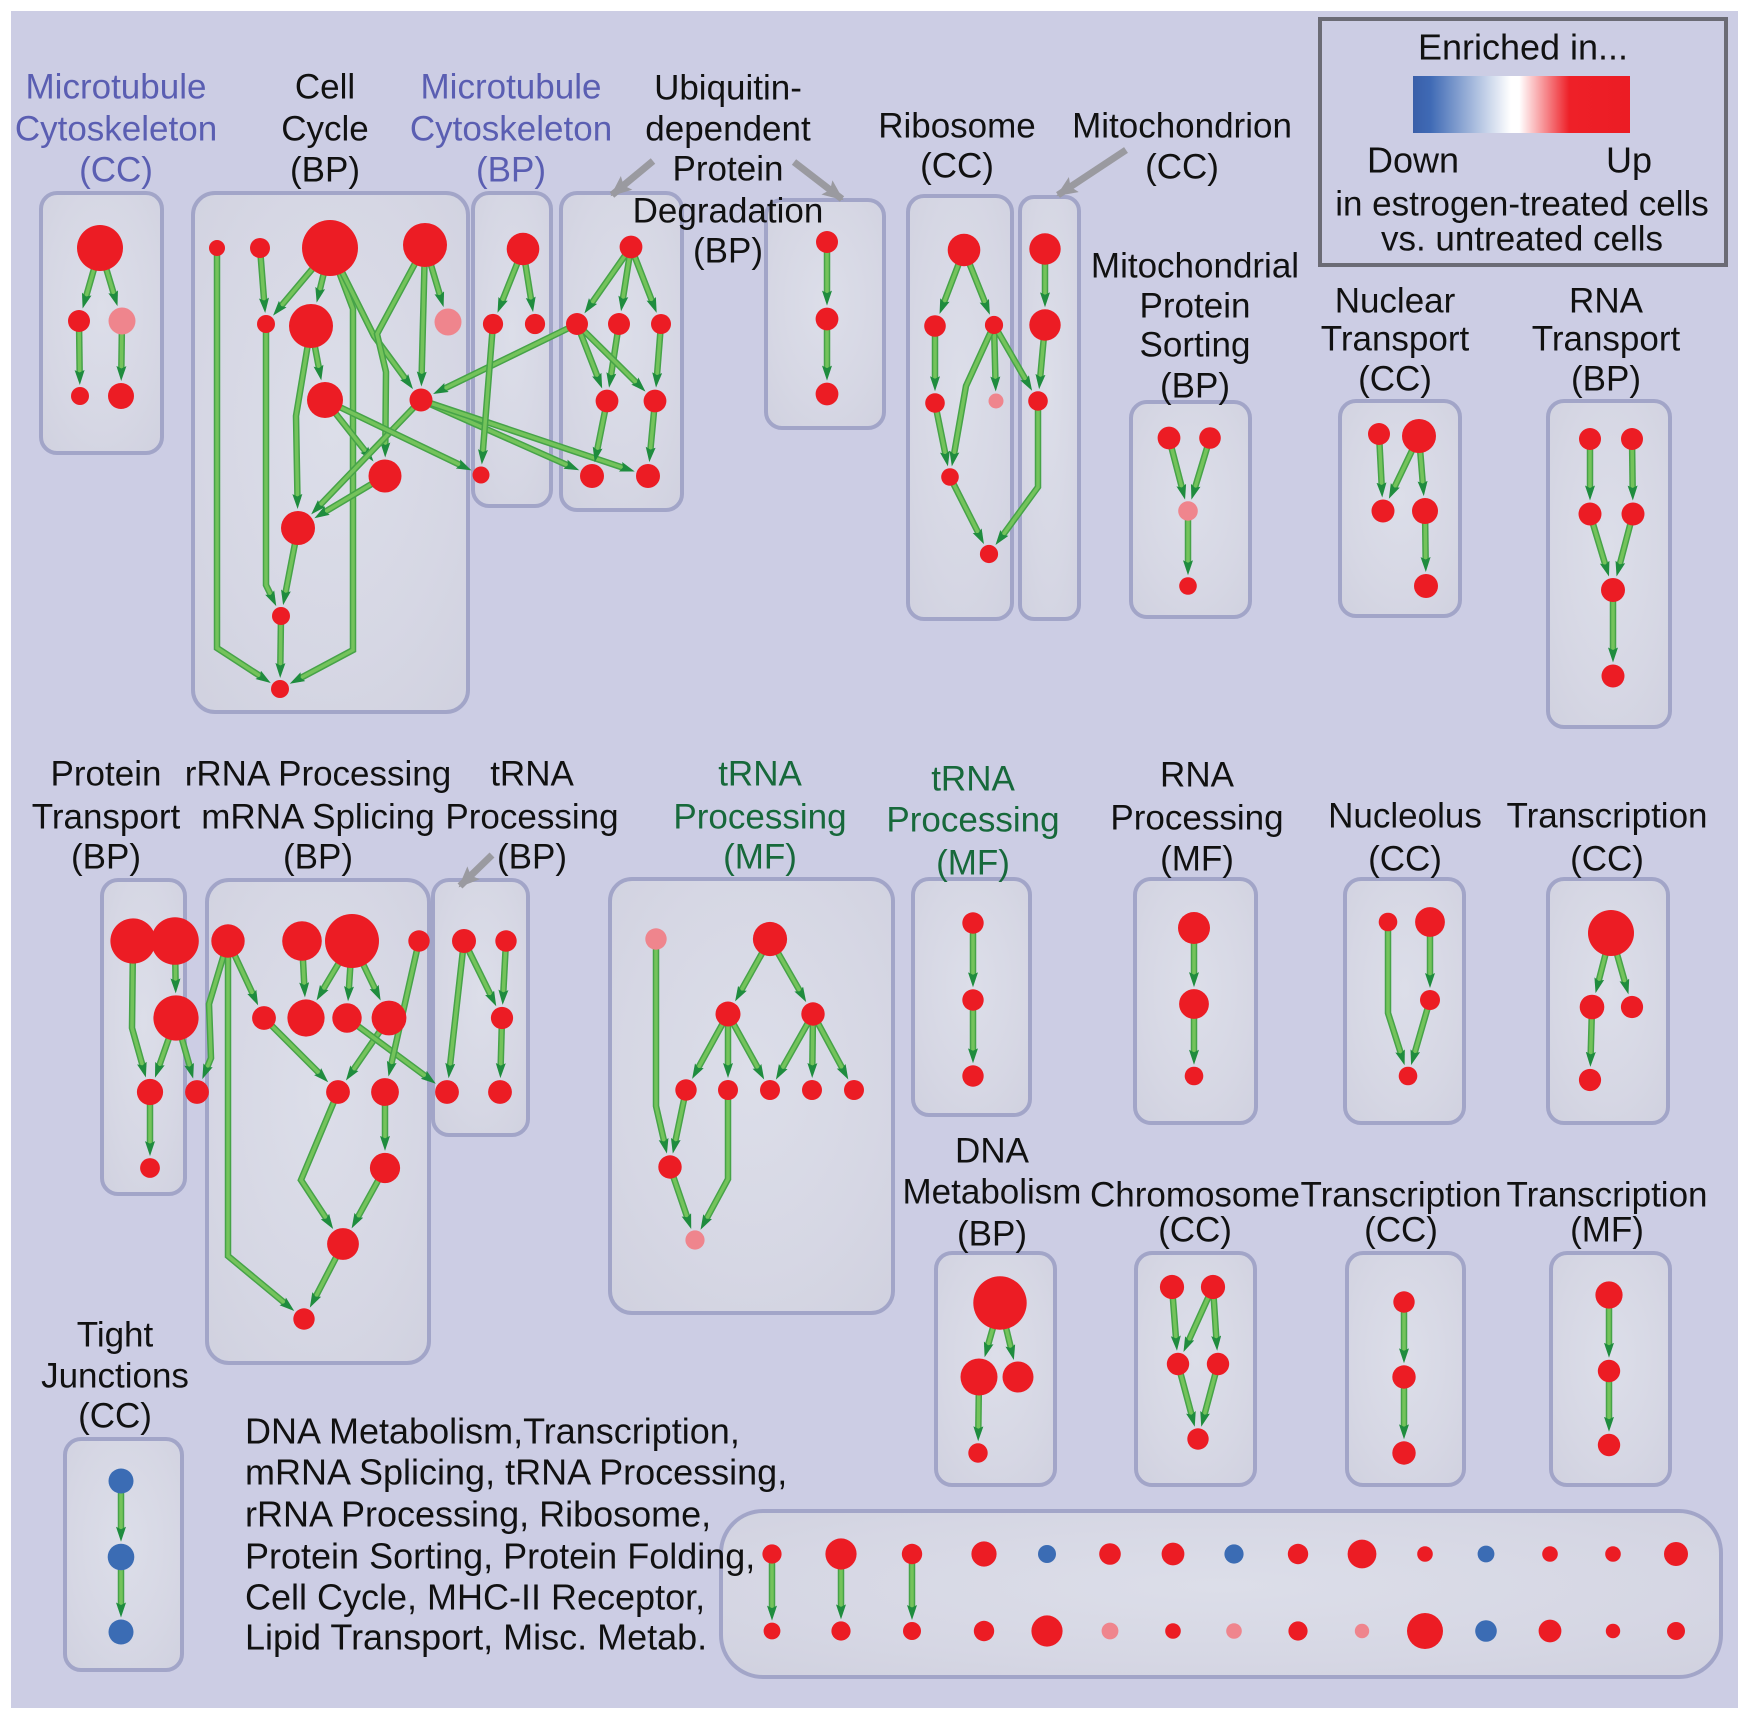  I want to click on svg-text: Lipid Transport, Misc. Metab., so click(476, 1637).